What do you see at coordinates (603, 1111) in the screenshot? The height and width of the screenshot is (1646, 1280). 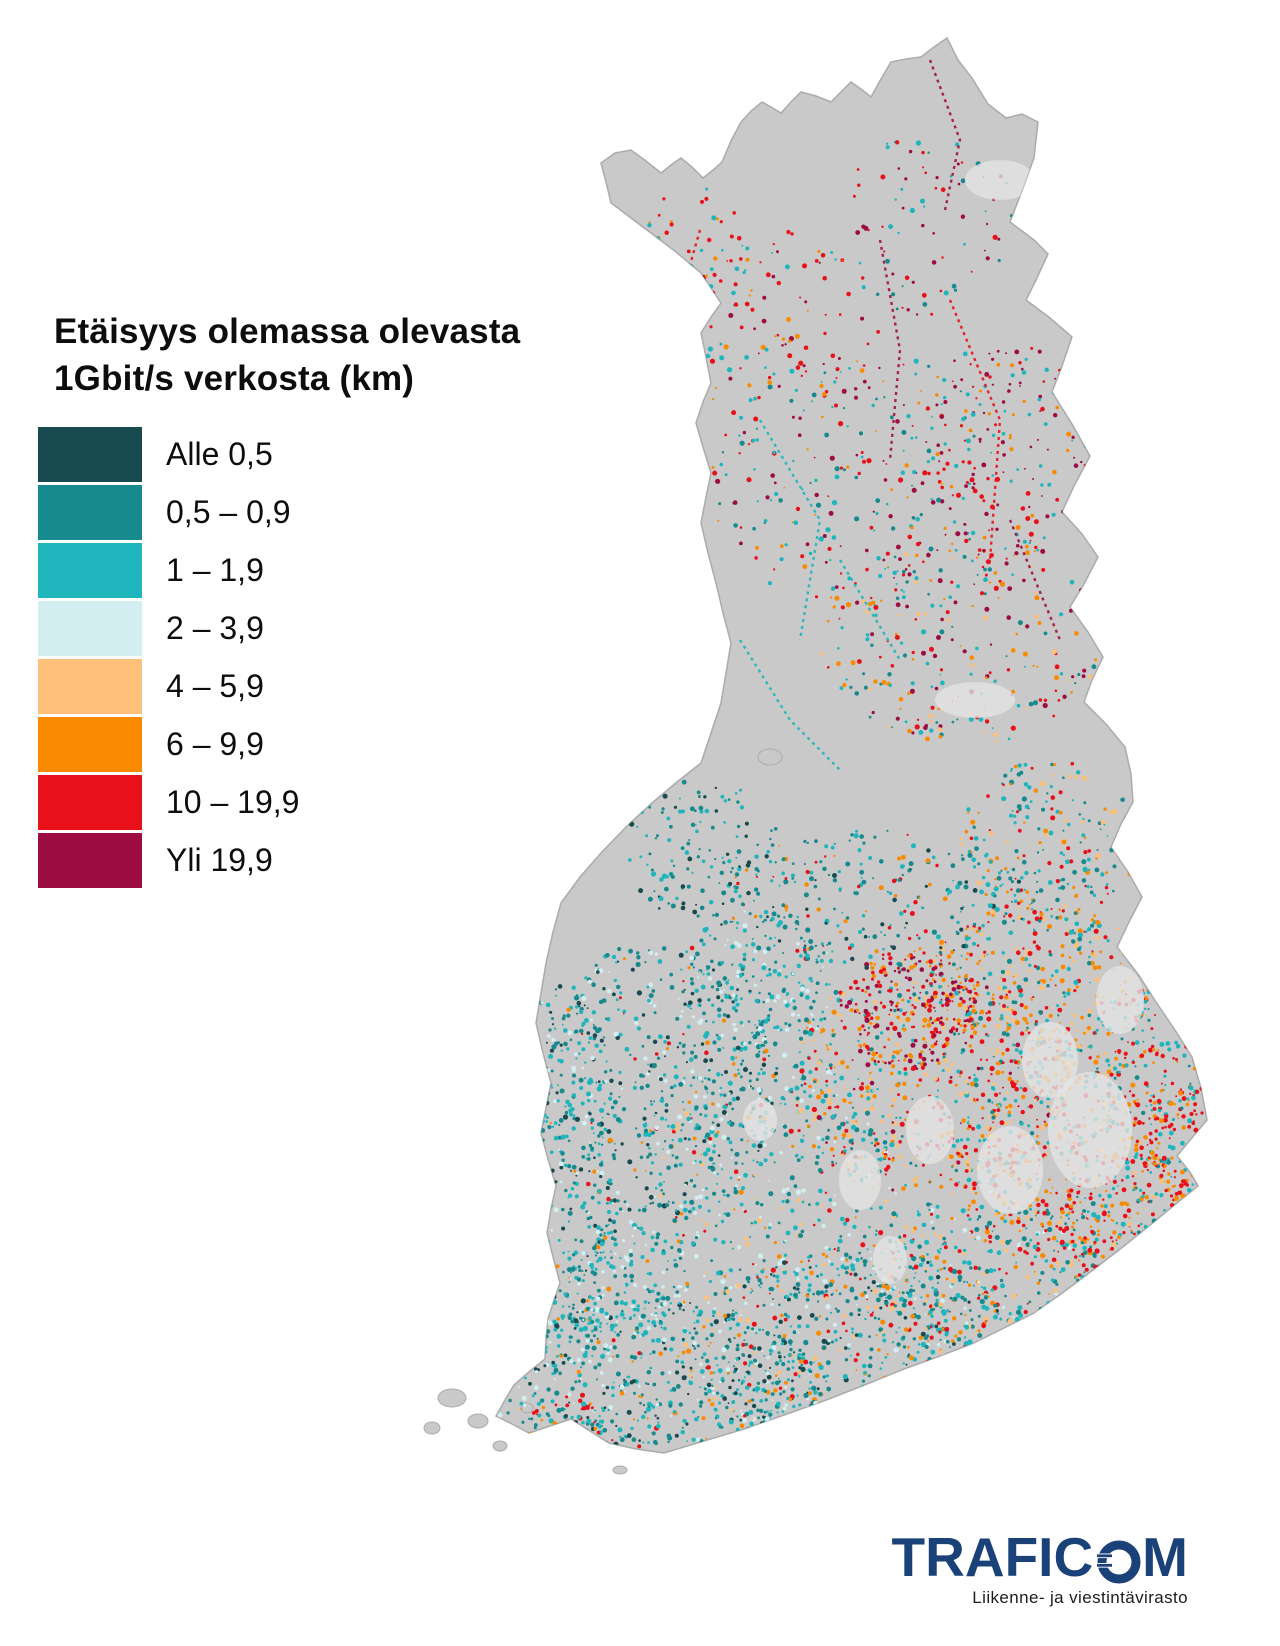 I see `archipelago-islands` at bounding box center [603, 1111].